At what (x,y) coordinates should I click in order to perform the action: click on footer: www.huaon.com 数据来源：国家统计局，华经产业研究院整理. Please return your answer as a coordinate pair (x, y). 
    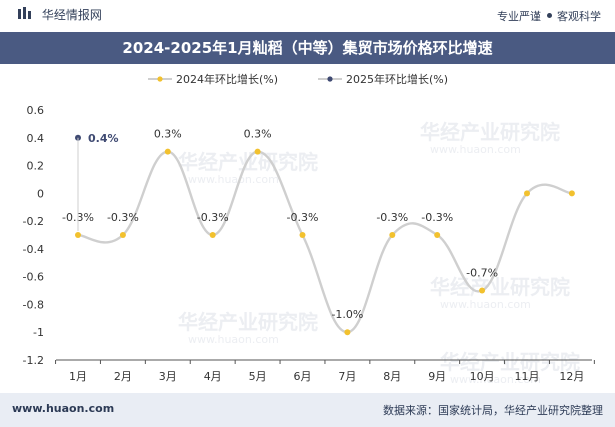
    Looking at the image, I should click on (307, 410).